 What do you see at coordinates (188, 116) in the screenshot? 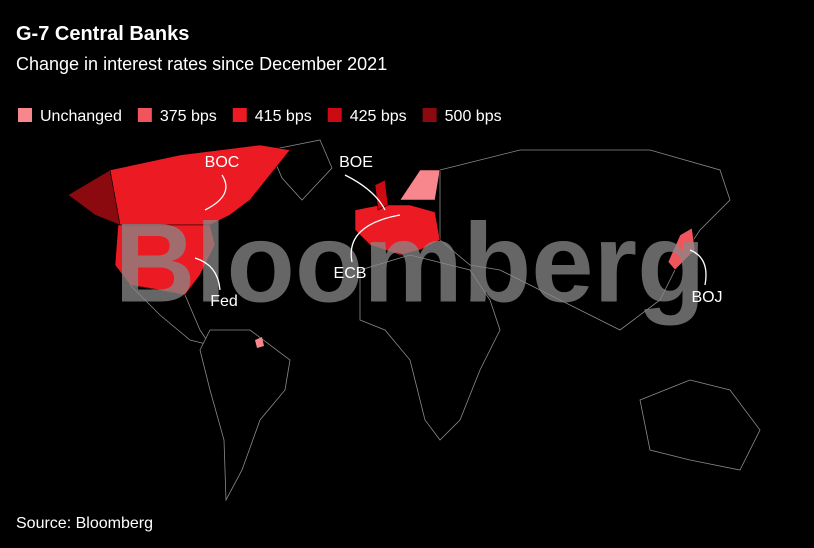
I see `legend-label: 375 bps` at bounding box center [188, 116].